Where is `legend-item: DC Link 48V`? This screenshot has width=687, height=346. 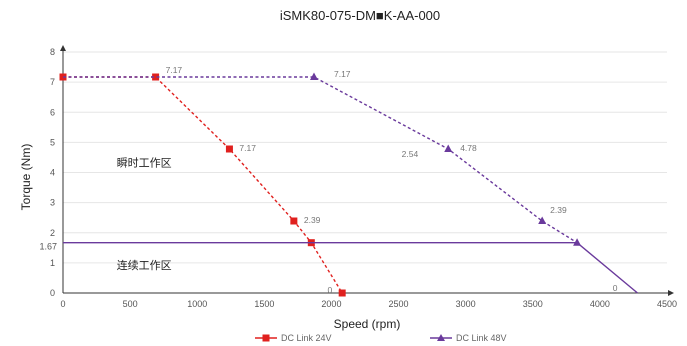 legend-item: DC Link 48V is located at coordinates (468, 338).